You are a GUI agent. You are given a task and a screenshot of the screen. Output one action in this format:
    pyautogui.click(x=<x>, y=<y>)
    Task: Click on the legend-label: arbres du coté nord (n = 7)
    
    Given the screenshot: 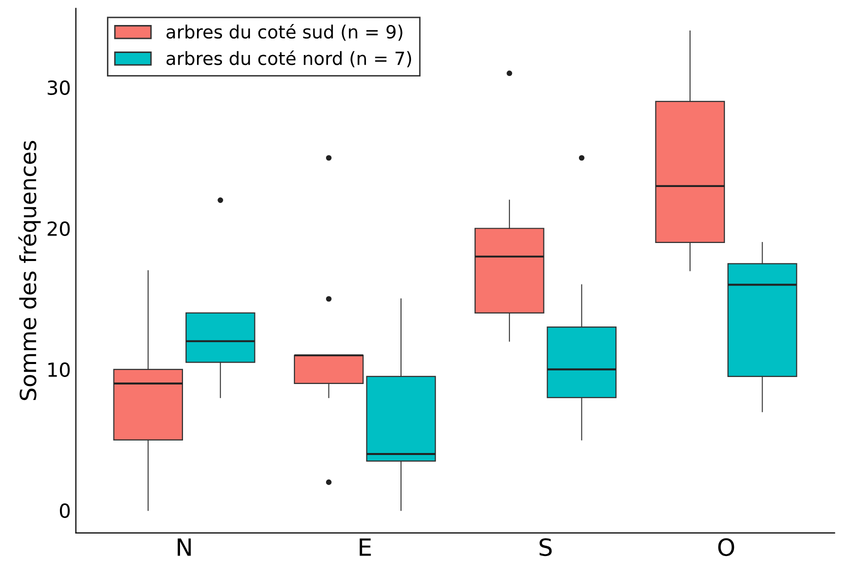 What is the action you would take?
    pyautogui.click(x=289, y=59)
    